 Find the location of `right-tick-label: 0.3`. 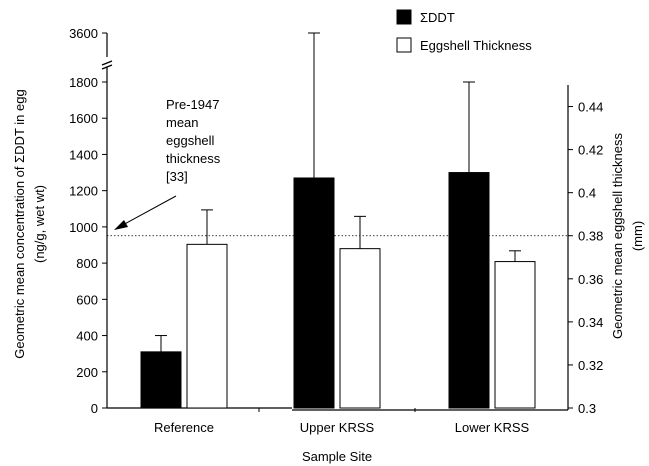

right-tick-label: 0.3 is located at coordinates (587, 408).